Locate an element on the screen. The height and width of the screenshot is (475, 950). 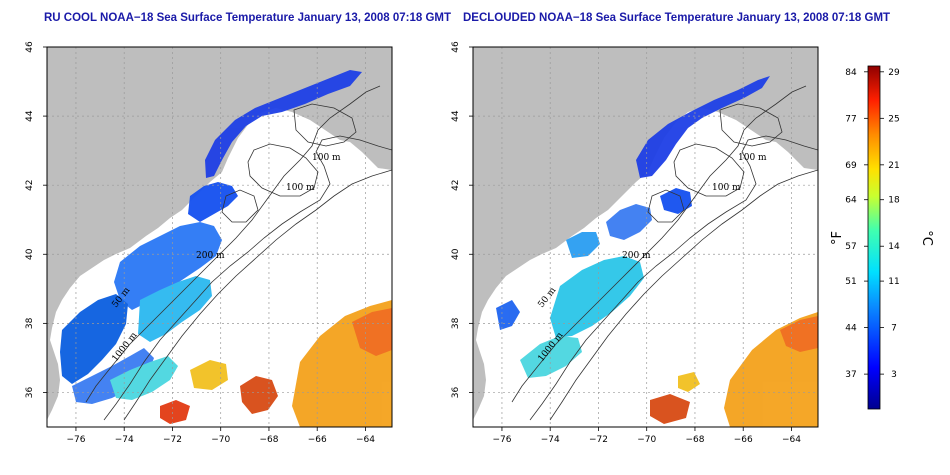
right-y-tick-label: 44 is located at coordinates (456, 116).